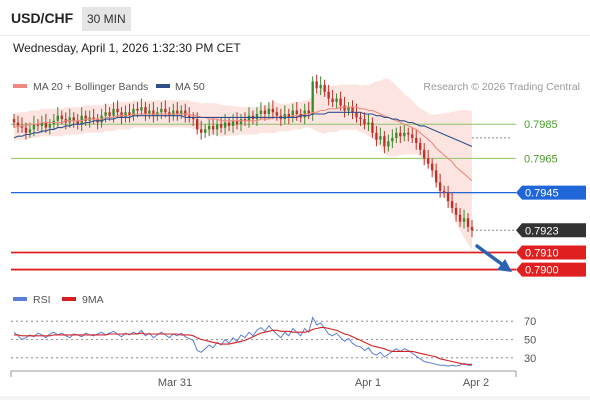 Image resolution: width=590 pixels, height=400 pixels. I want to click on rsi-line, so click(242, 341).